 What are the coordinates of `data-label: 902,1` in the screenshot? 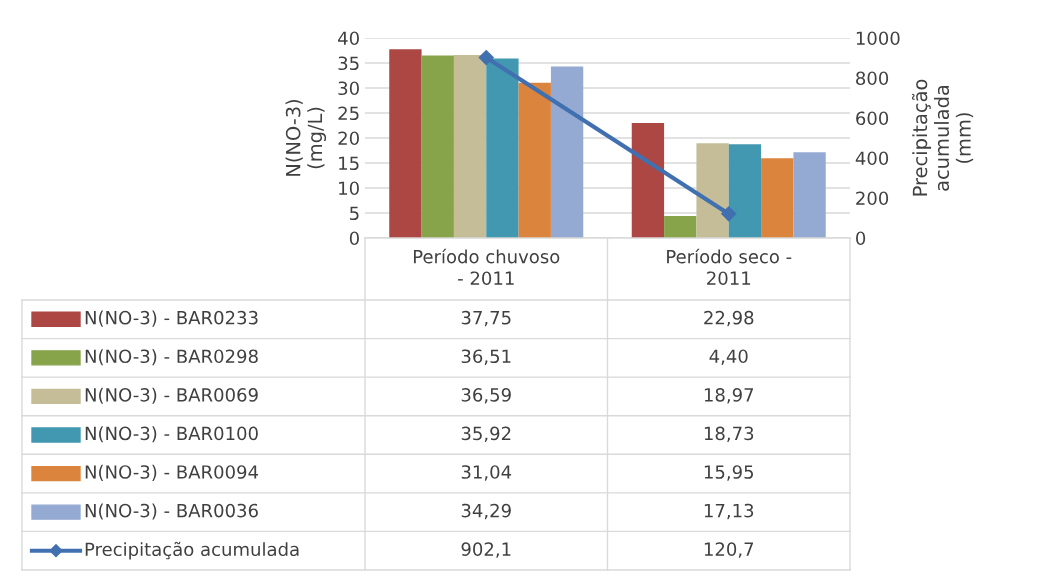 It's located at (486, 550).